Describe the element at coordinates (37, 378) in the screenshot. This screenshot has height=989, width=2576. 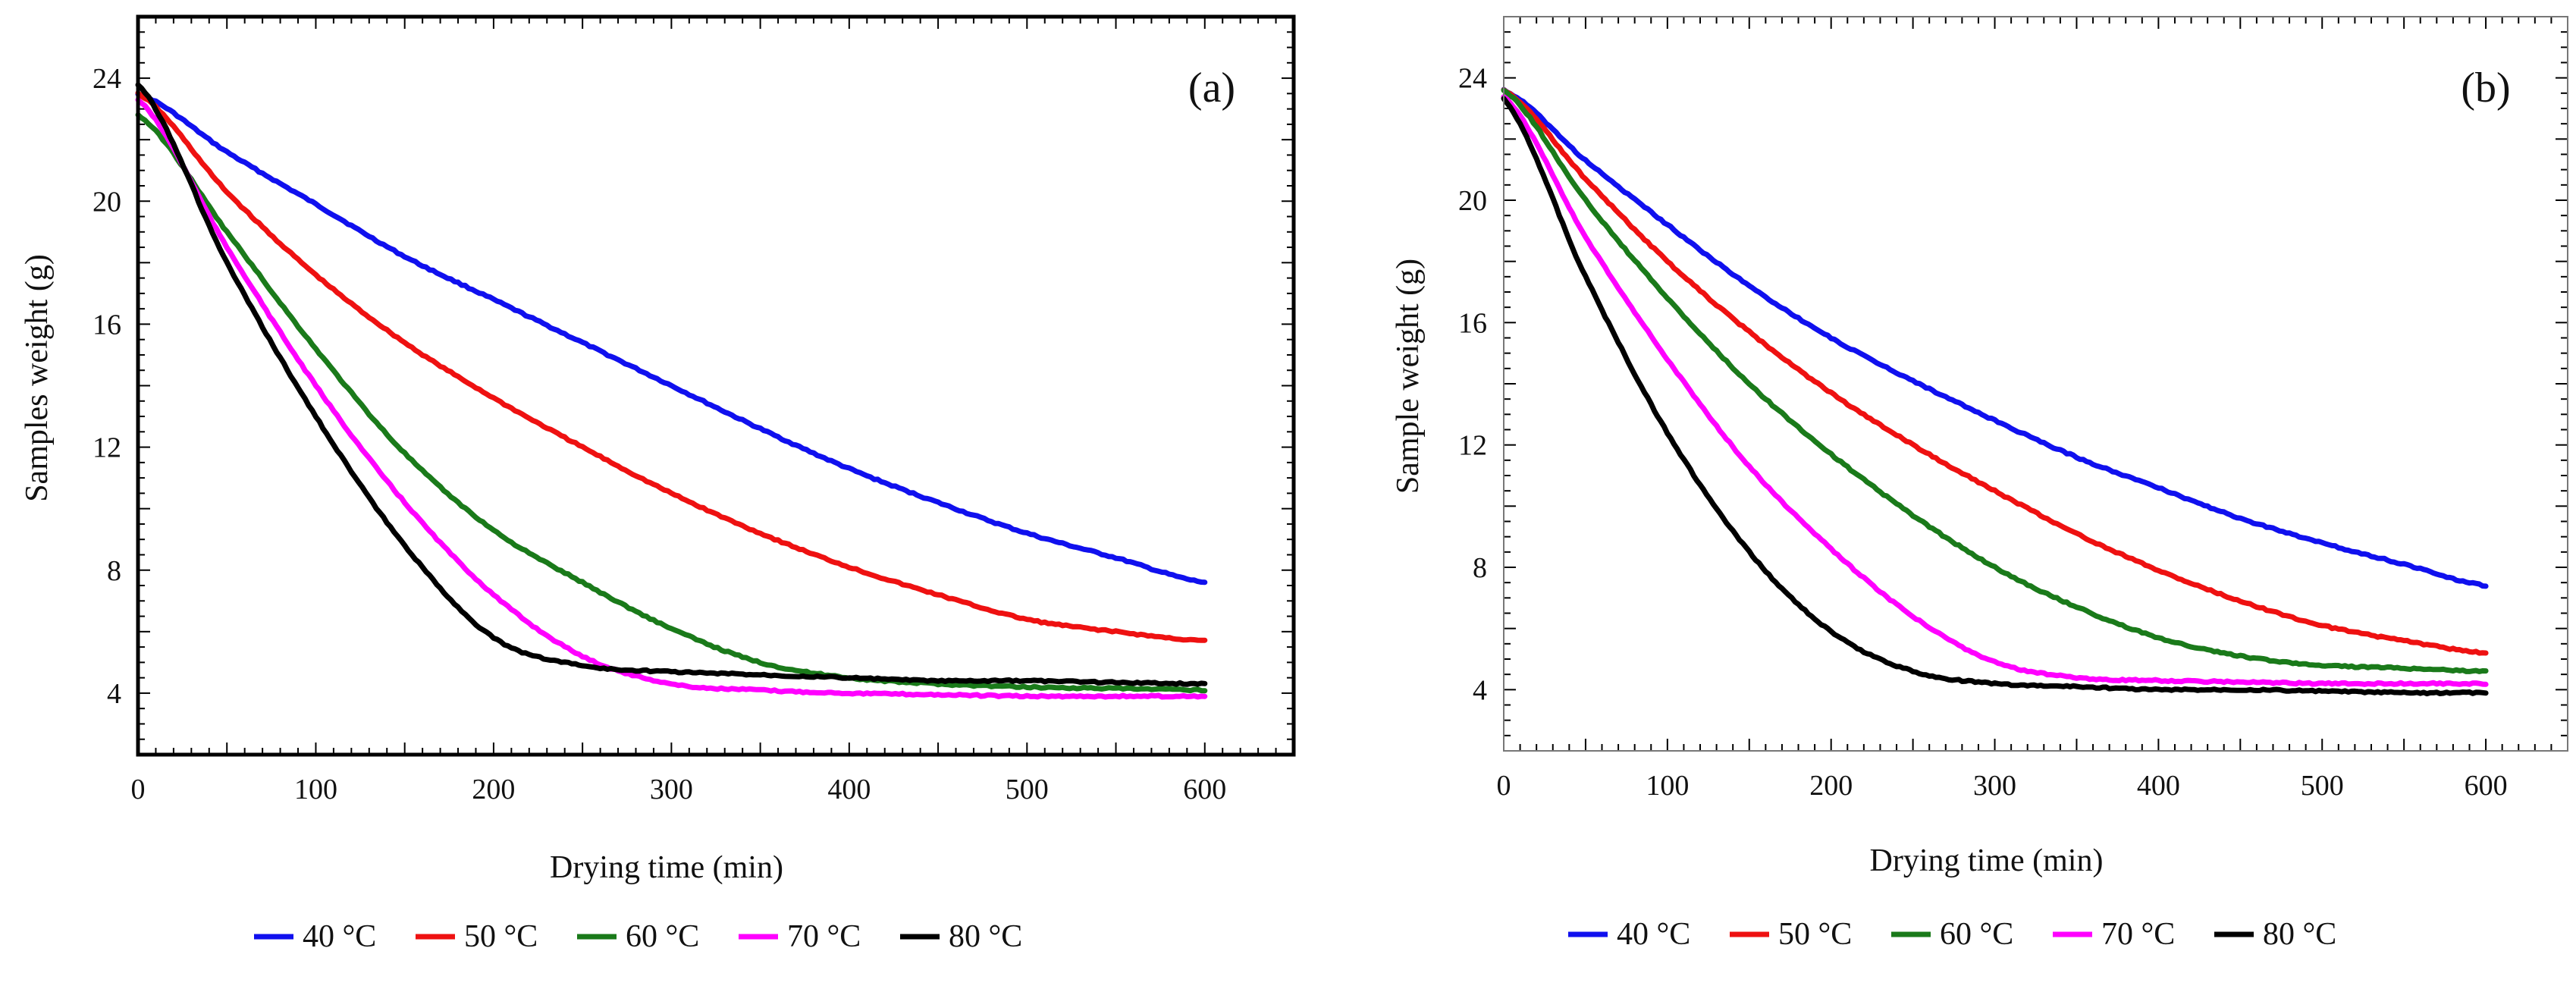
I see `y-axis-title: Samples weight (g)` at that location.